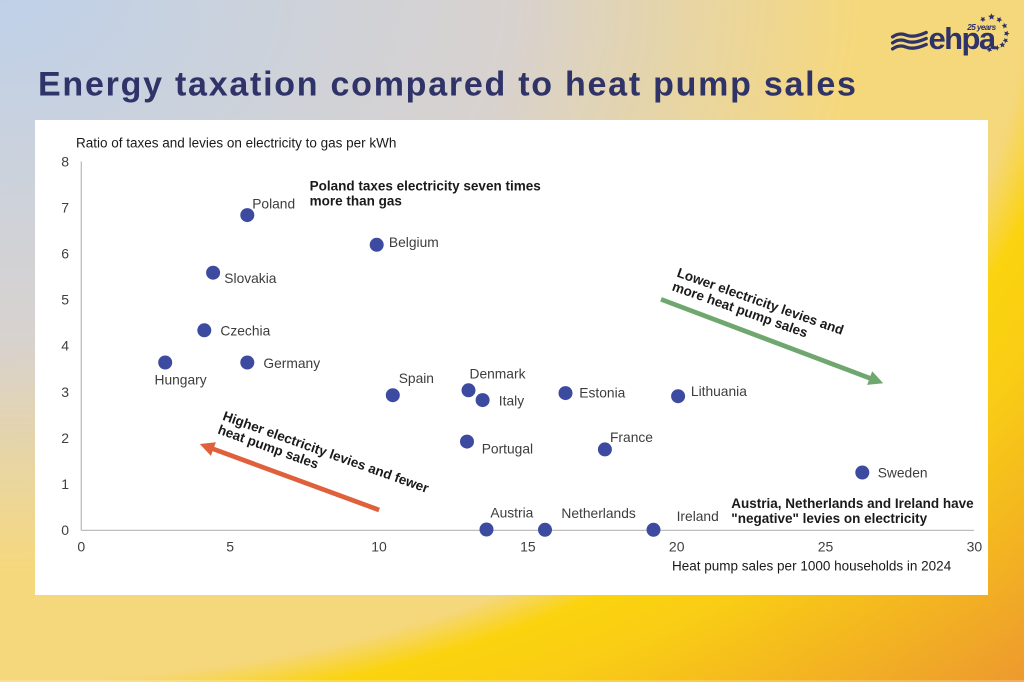 The height and width of the screenshot is (682, 1024). What do you see at coordinates (829, 518) in the screenshot?
I see `svg-text:"negative" levies on electrici: "negative" levies on electricity` at bounding box center [829, 518].